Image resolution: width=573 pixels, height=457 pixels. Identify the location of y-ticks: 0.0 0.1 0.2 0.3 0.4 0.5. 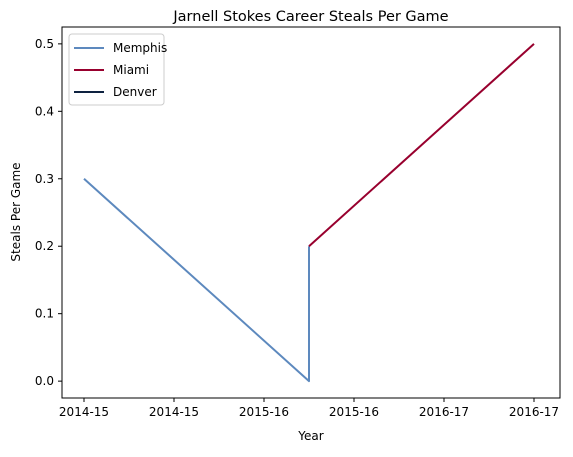
(48, 212).